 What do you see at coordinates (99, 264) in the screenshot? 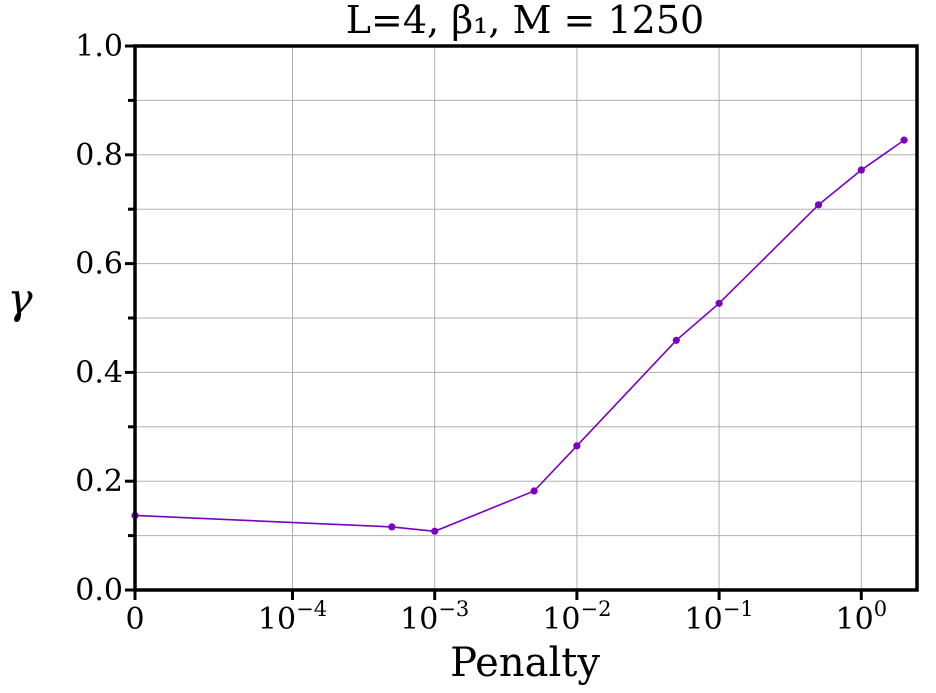
I see `y-tick-label: 0.6` at bounding box center [99, 264].